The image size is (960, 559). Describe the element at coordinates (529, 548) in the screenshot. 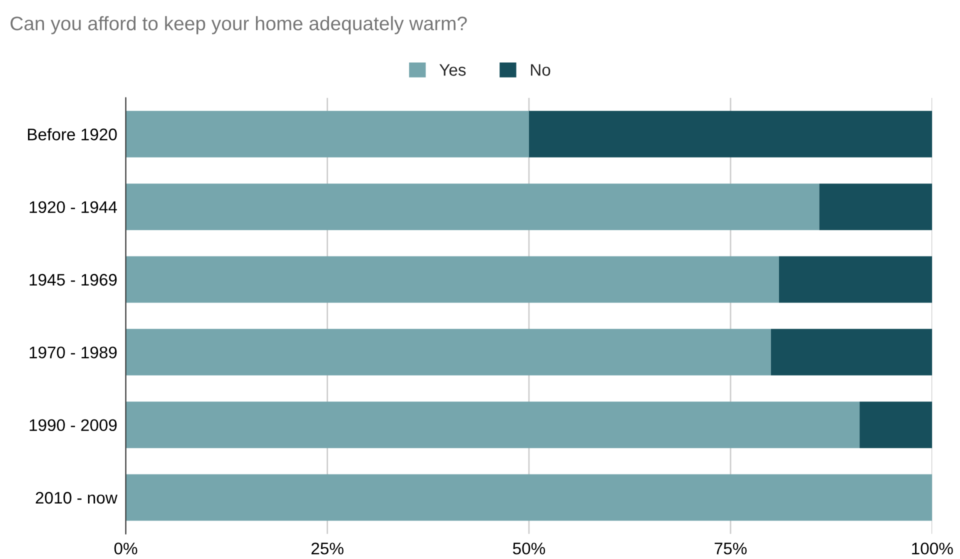

I see `x-tick-label: 50%` at that location.